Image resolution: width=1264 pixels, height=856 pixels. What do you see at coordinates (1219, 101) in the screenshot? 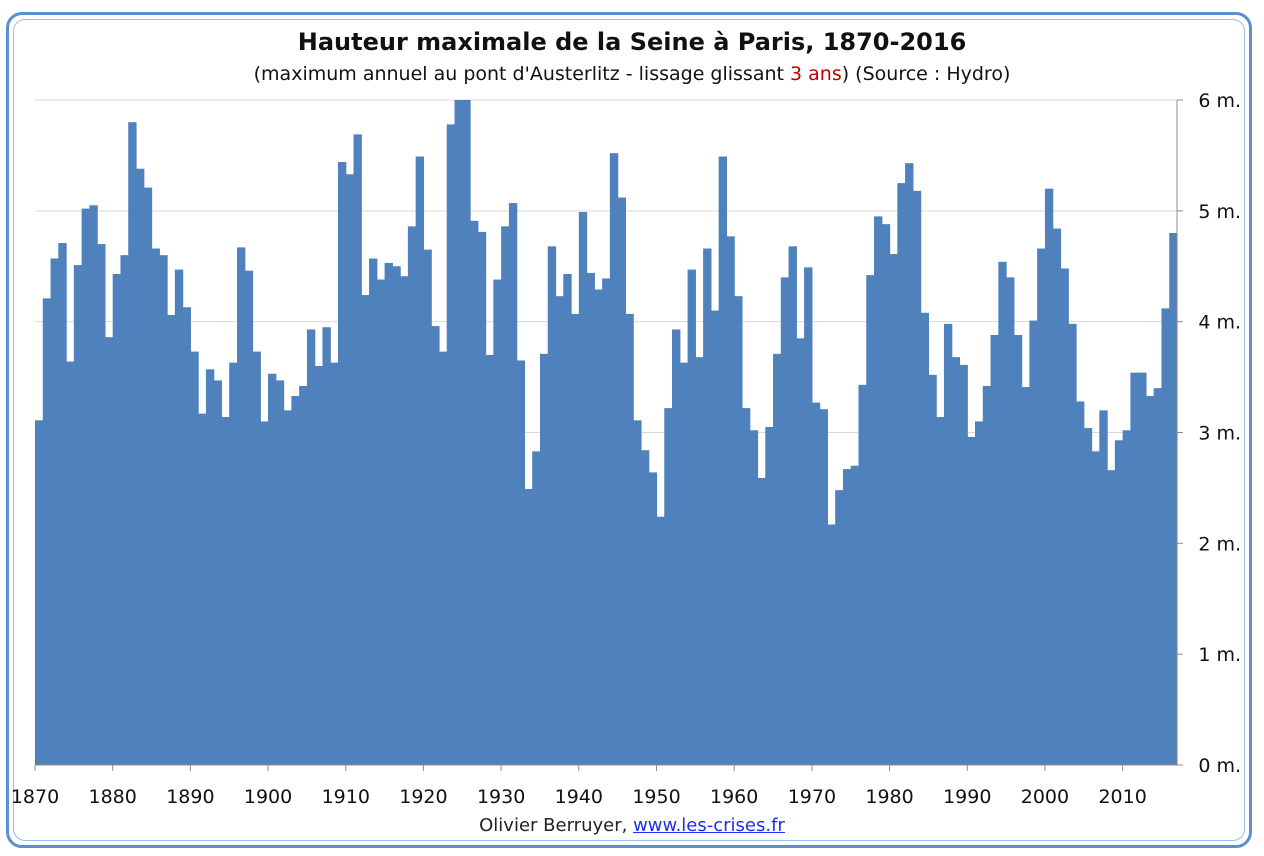
I see `y-tick-label: 6 m.` at bounding box center [1219, 101].